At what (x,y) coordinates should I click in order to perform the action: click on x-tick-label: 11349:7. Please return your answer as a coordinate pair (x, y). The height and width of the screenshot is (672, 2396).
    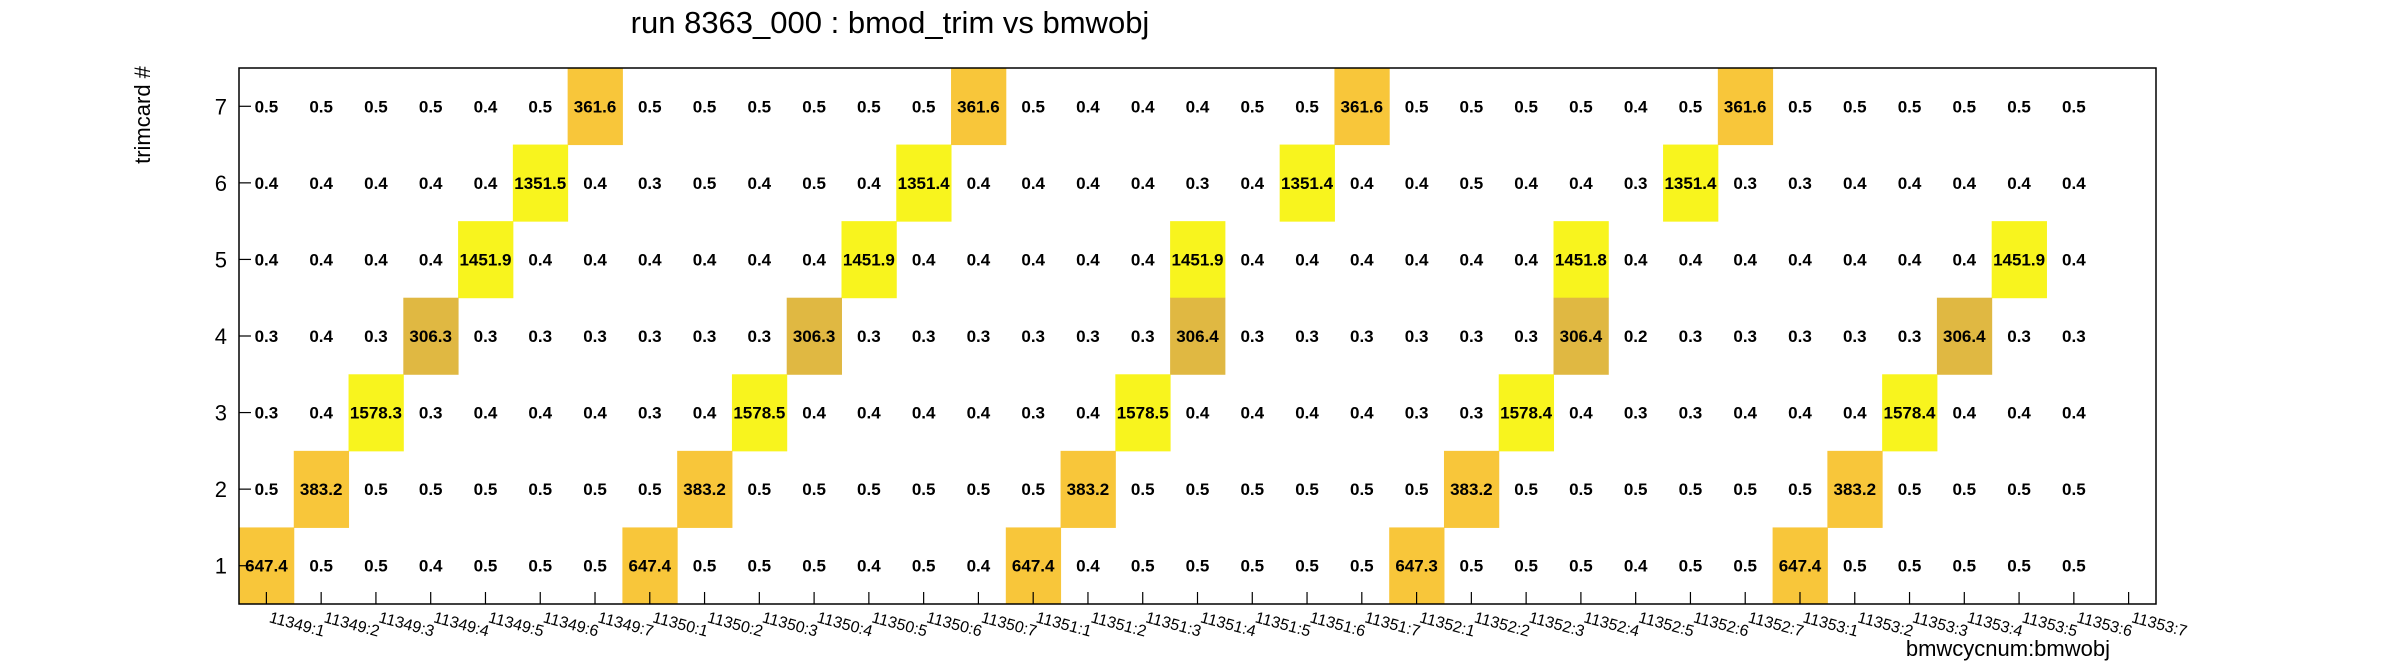
    Looking at the image, I should click on (625, 624).